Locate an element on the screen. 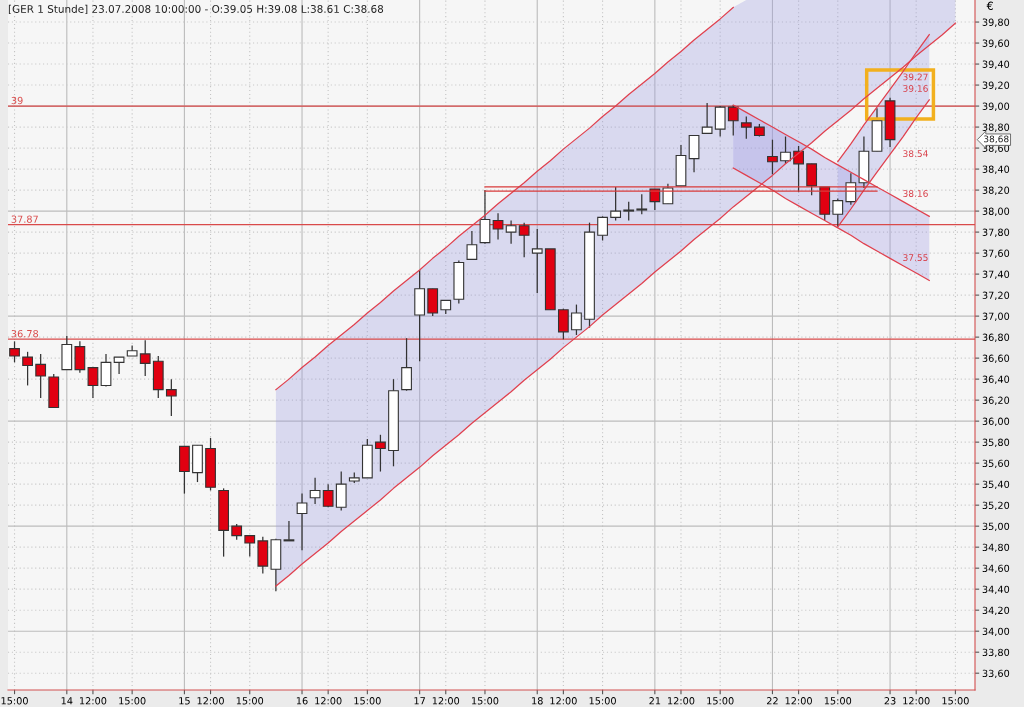 The height and width of the screenshot is (707, 1024). y-tick-label: 33,60 is located at coordinates (996, 674).